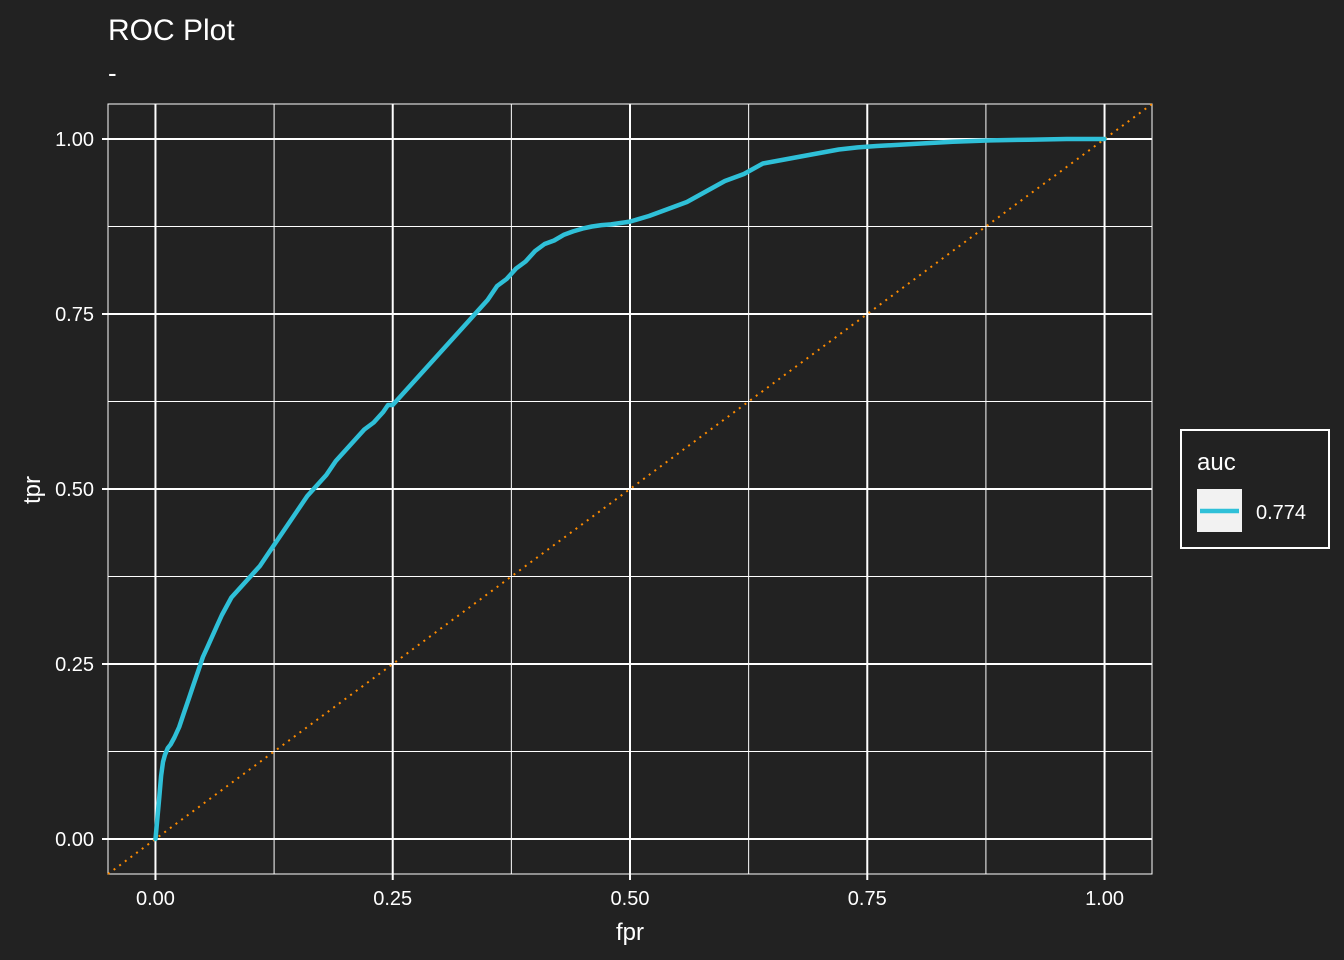 This screenshot has width=1344, height=960. I want to click on legend-entry-label: 0.774, so click(1281, 513).